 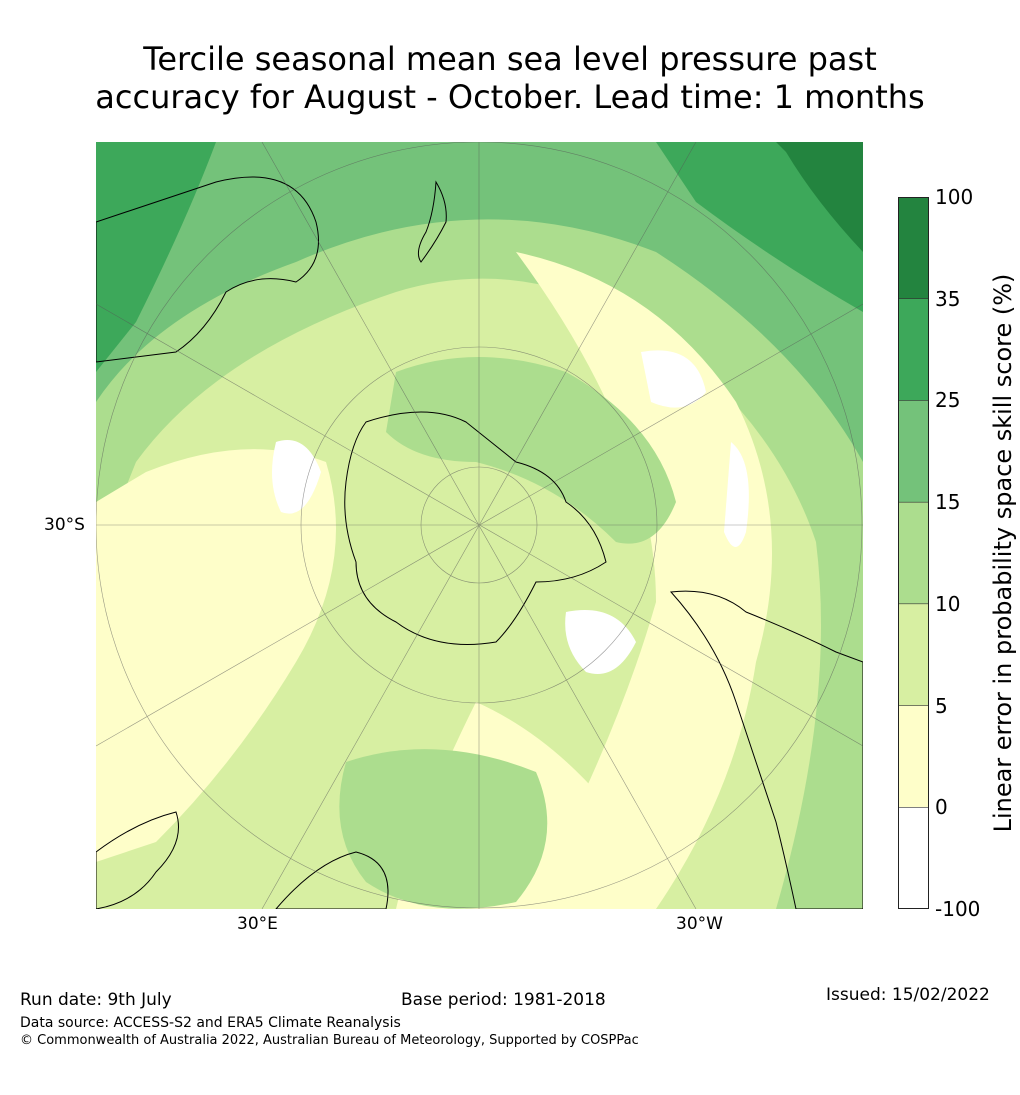 I want to click on colorbar-tick-label: -100, so click(x=958, y=909).